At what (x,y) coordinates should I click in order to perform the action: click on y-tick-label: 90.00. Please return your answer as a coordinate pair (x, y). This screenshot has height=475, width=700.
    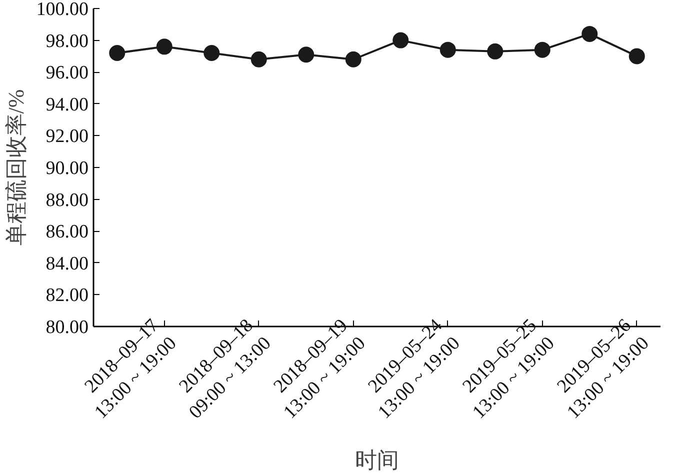
    Looking at the image, I should click on (67, 168).